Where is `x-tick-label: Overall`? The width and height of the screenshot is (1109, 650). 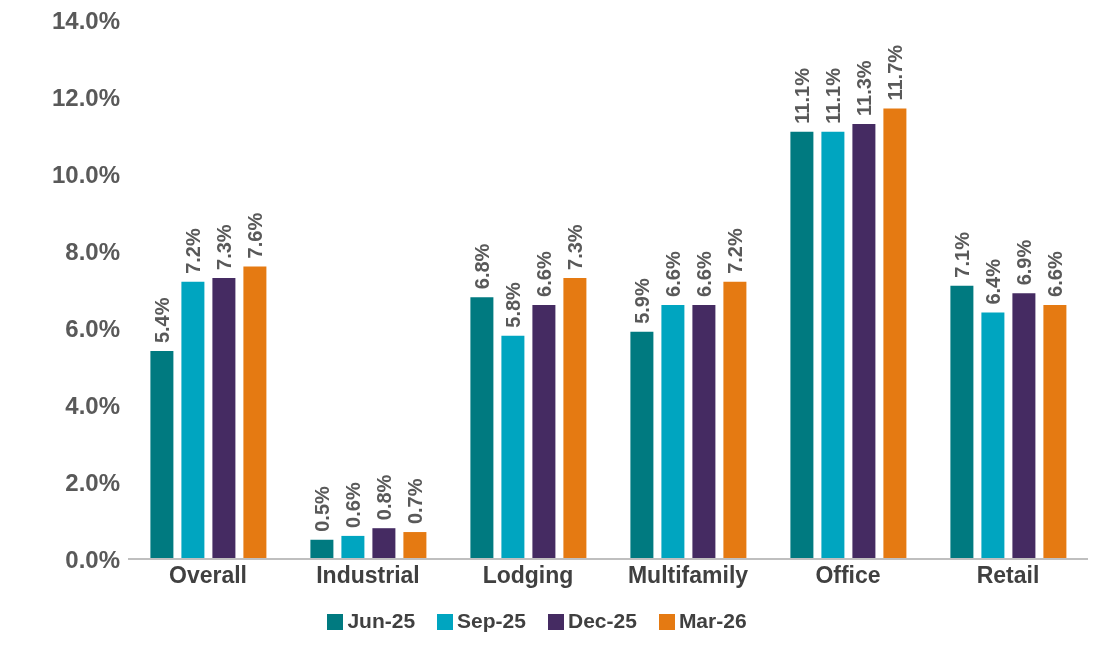 x-tick-label: Overall is located at coordinates (208, 575).